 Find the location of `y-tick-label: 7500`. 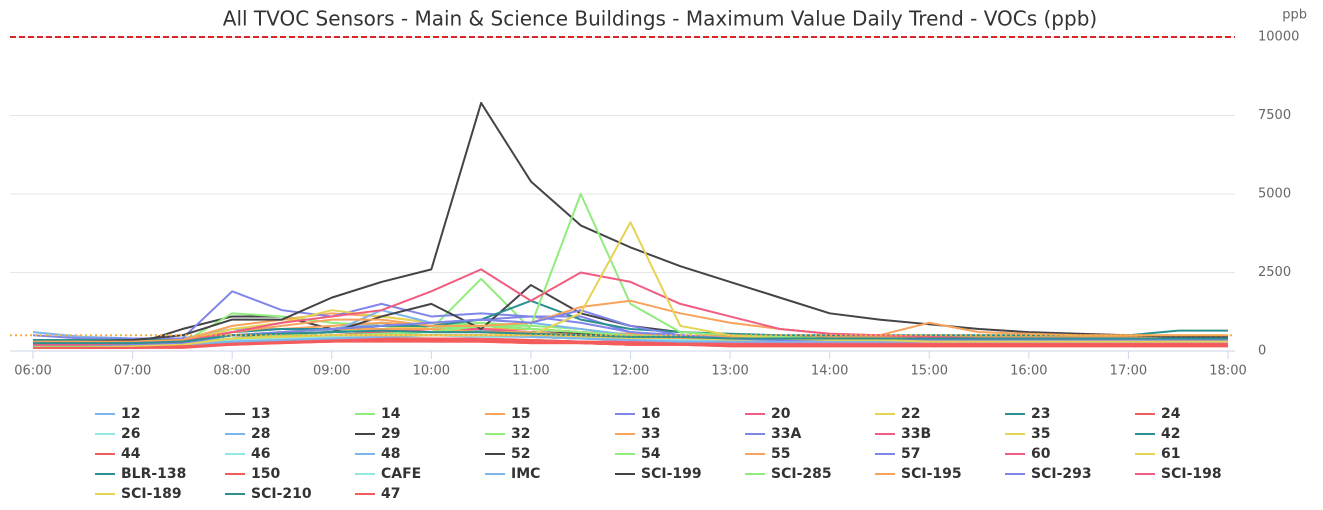

y-tick-label: 7500 is located at coordinates (1274, 115).